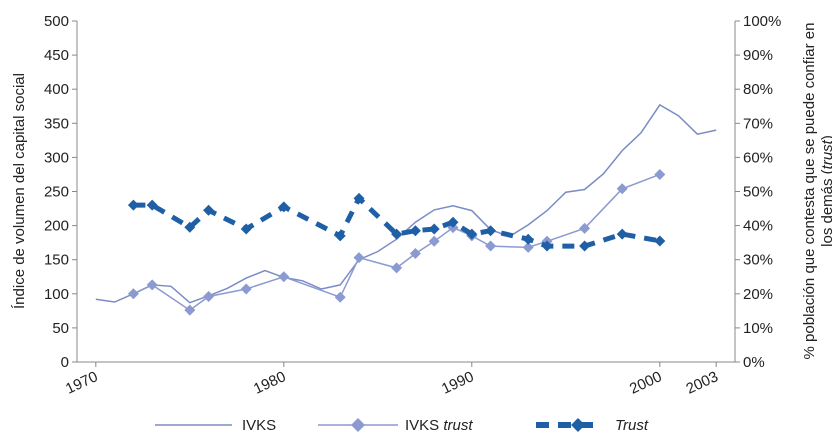 This screenshot has height=435, width=832. What do you see at coordinates (439, 425) in the screenshot?
I see `legend-label-ivks-trust: IVKS trust` at bounding box center [439, 425].